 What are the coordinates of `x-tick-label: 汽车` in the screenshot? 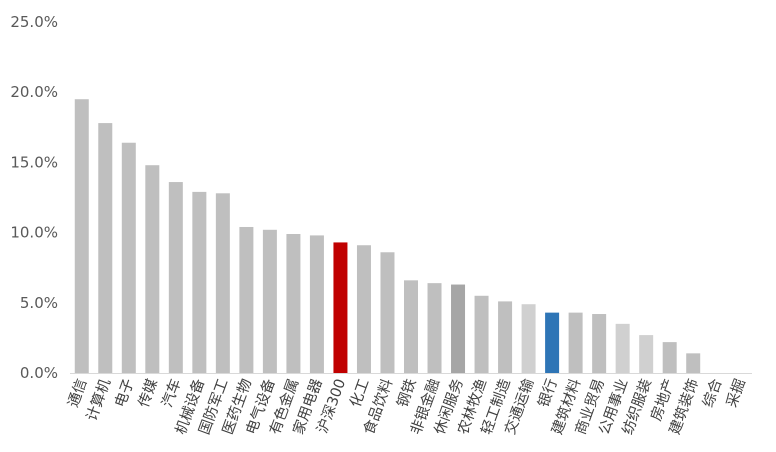 It's located at (172, 393).